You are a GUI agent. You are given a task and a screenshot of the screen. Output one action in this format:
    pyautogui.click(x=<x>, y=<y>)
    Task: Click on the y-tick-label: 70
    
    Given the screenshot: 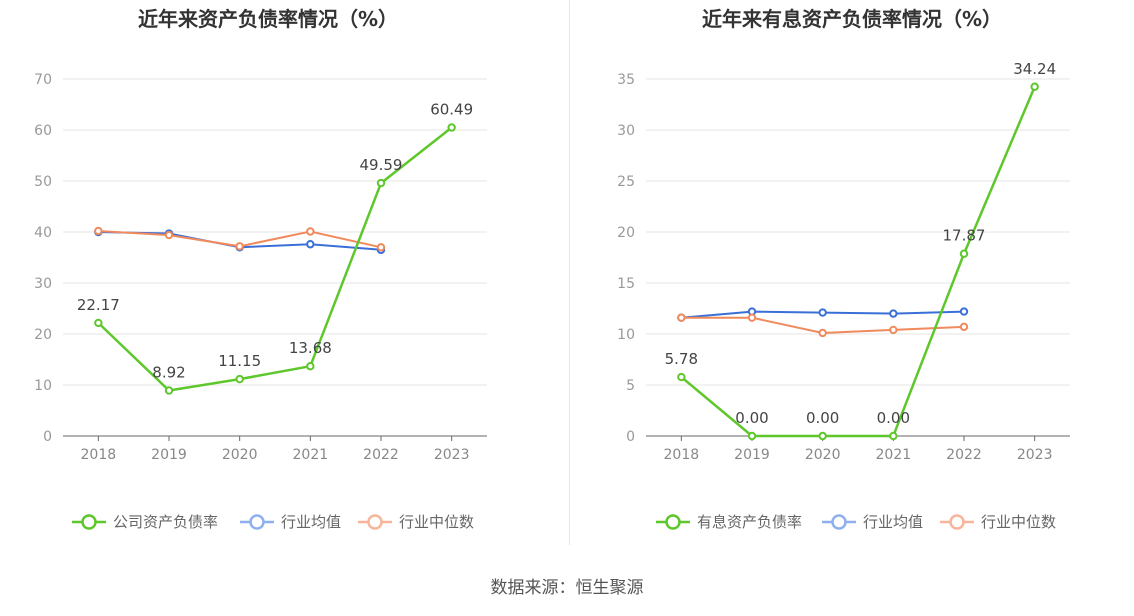 What is the action you would take?
    pyautogui.click(x=43, y=80)
    